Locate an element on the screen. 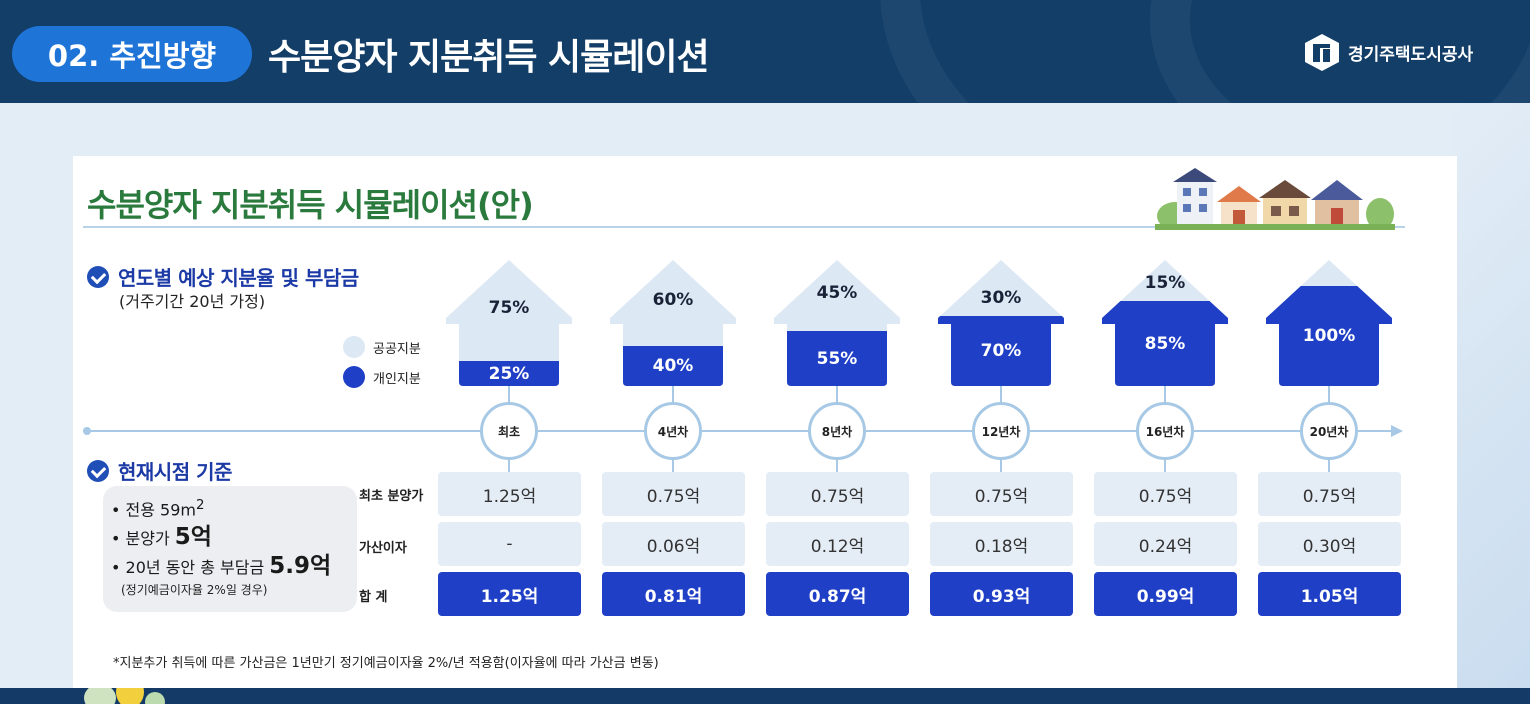 Image resolution: width=1530 pixels, height=704 pixels. timeline-node: 최초 is located at coordinates (509, 431).